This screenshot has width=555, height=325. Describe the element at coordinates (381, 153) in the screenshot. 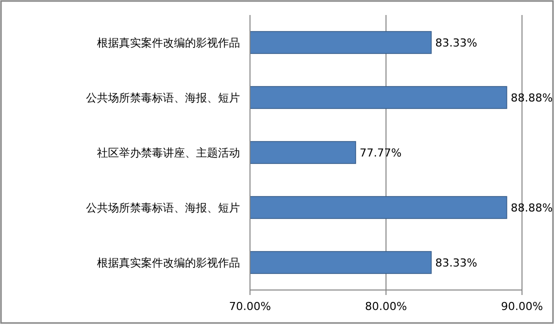

I see `data-label: 77.77%` at that location.